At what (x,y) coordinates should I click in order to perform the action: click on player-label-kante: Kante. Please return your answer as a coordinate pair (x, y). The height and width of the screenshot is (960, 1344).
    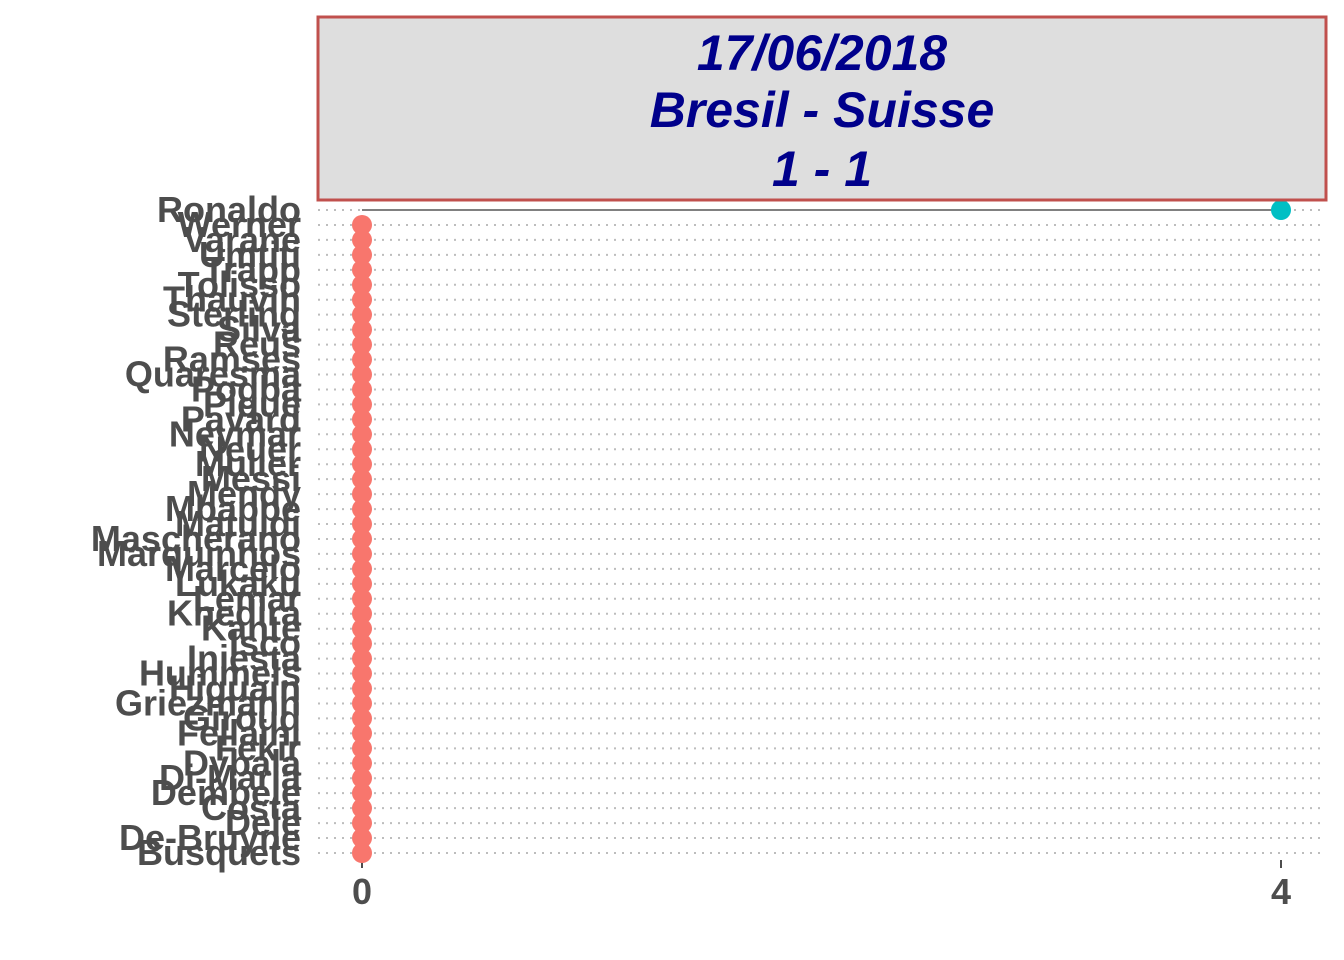
    Looking at the image, I should click on (251, 628).